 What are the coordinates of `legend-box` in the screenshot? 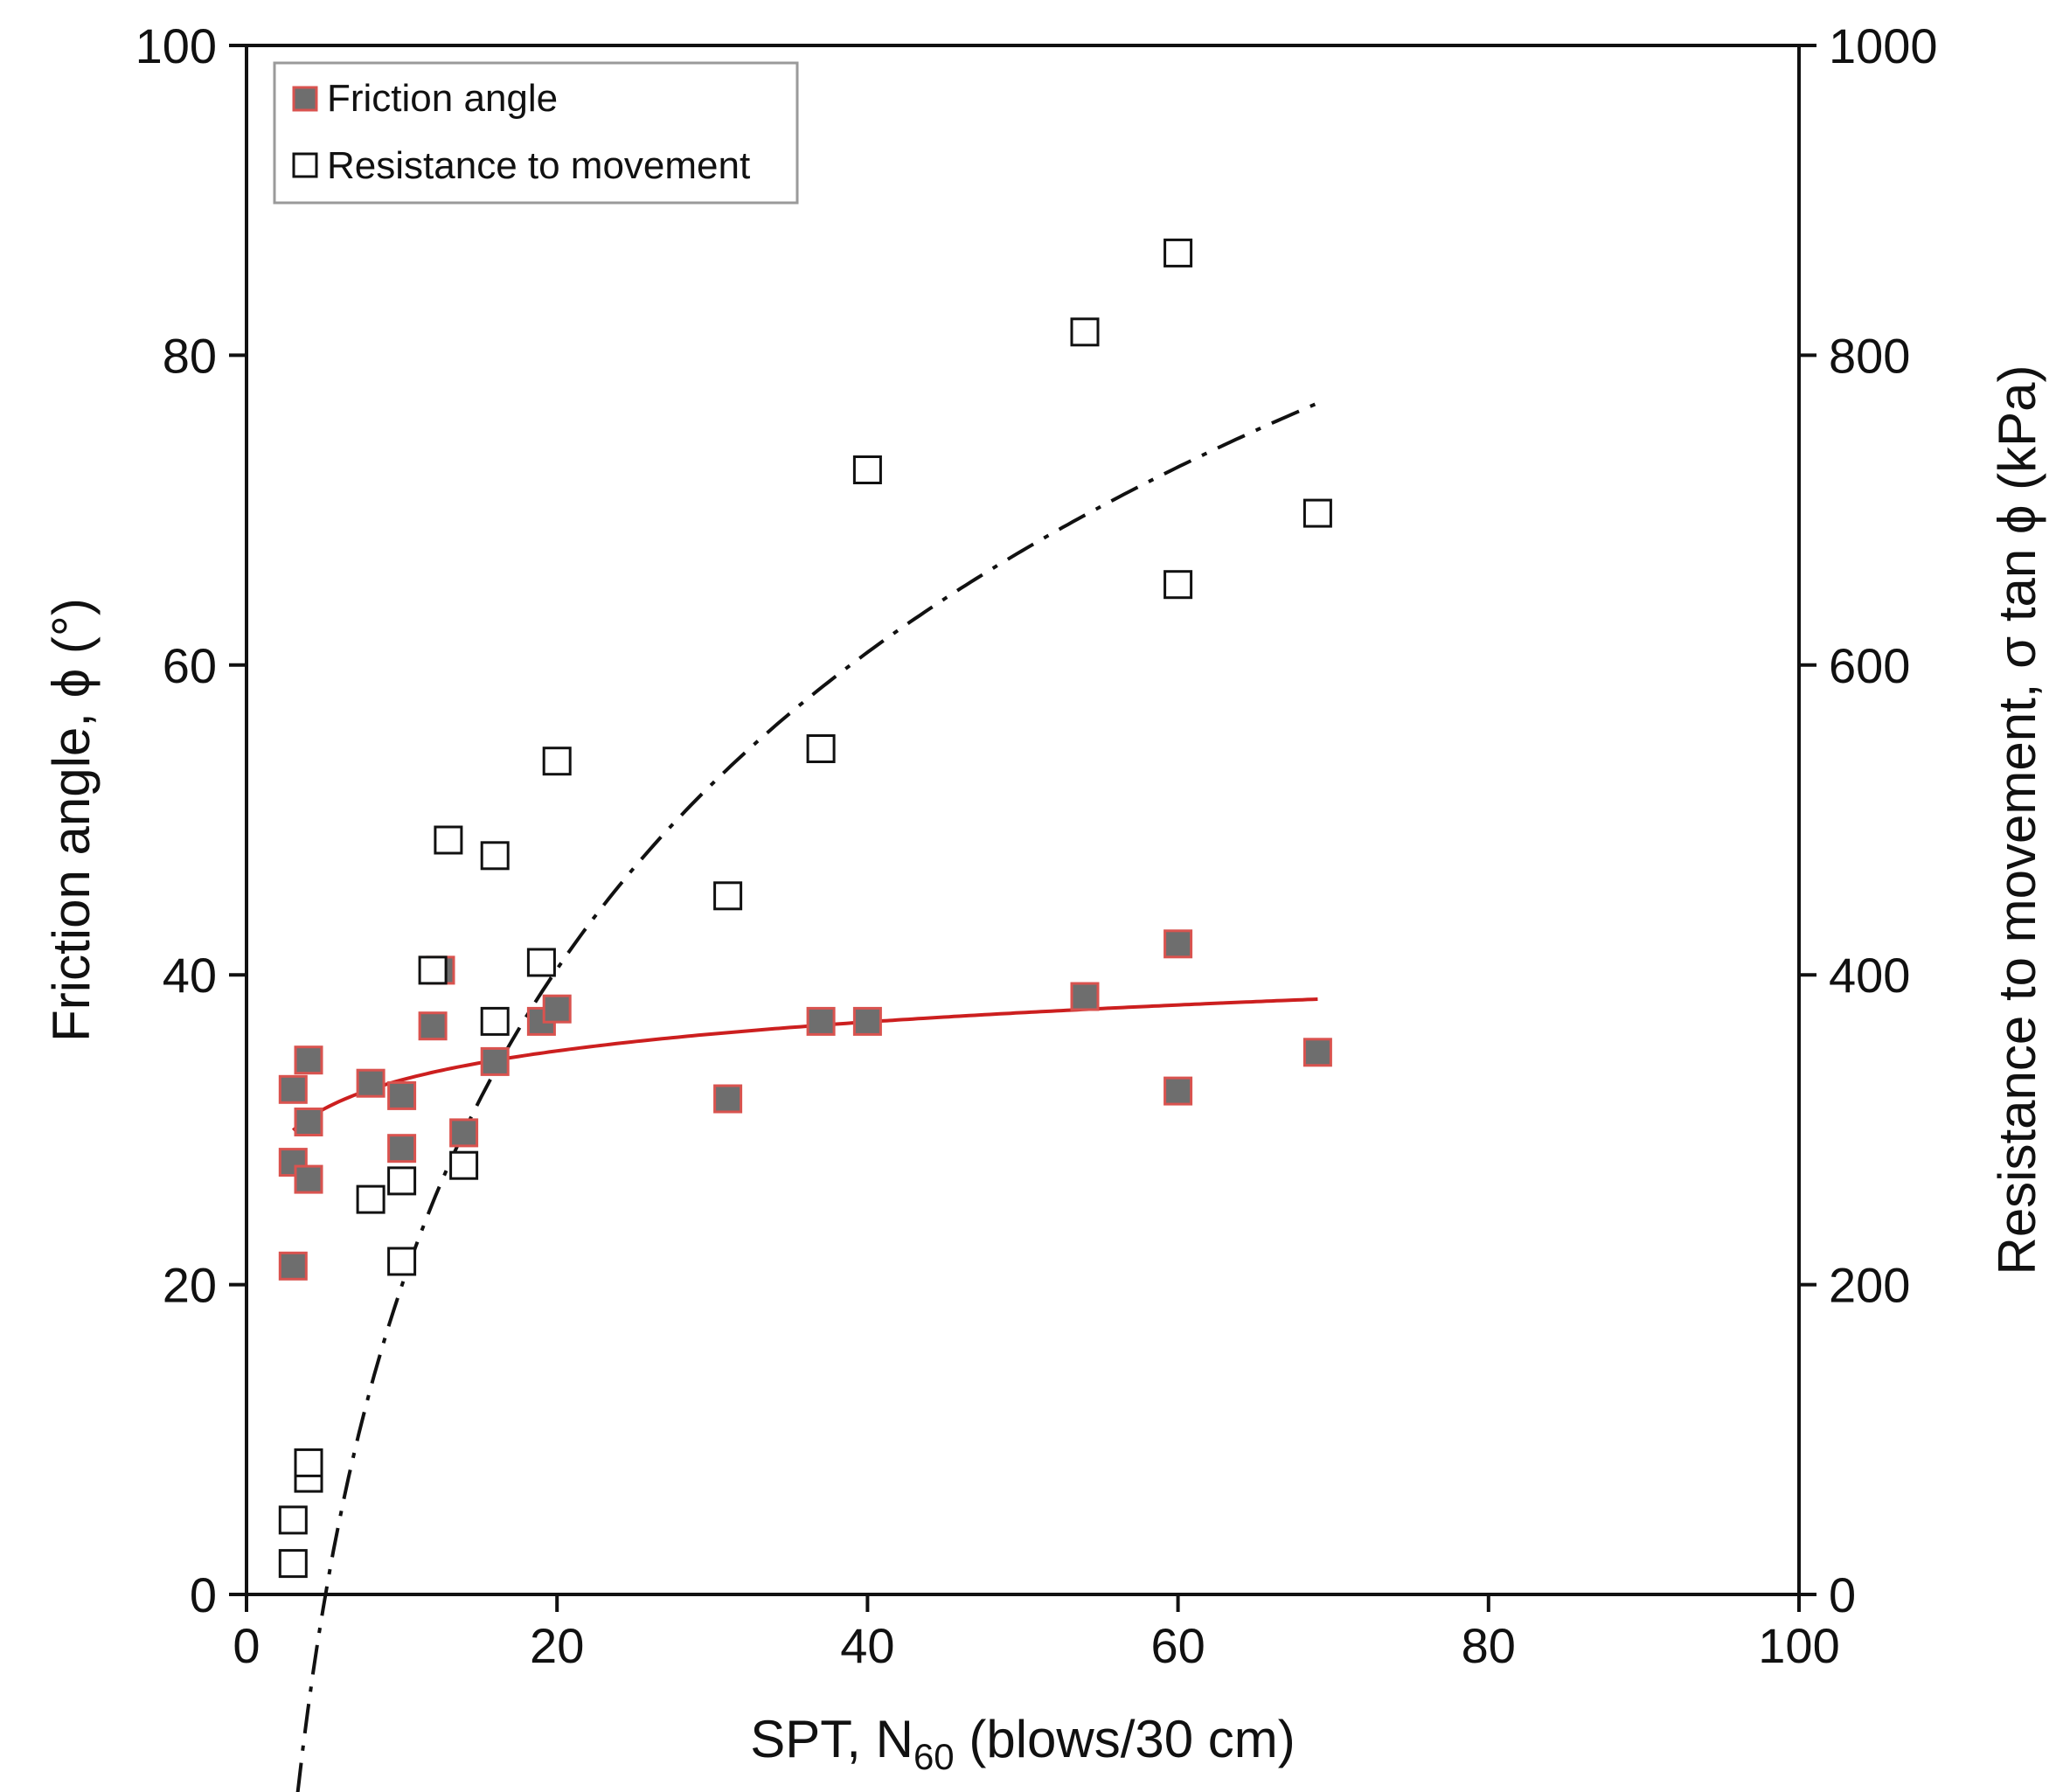 It's located at (536, 133).